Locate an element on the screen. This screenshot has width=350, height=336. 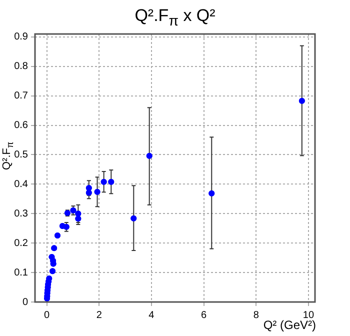
y-tick-label: 0.5 is located at coordinates (21, 154).